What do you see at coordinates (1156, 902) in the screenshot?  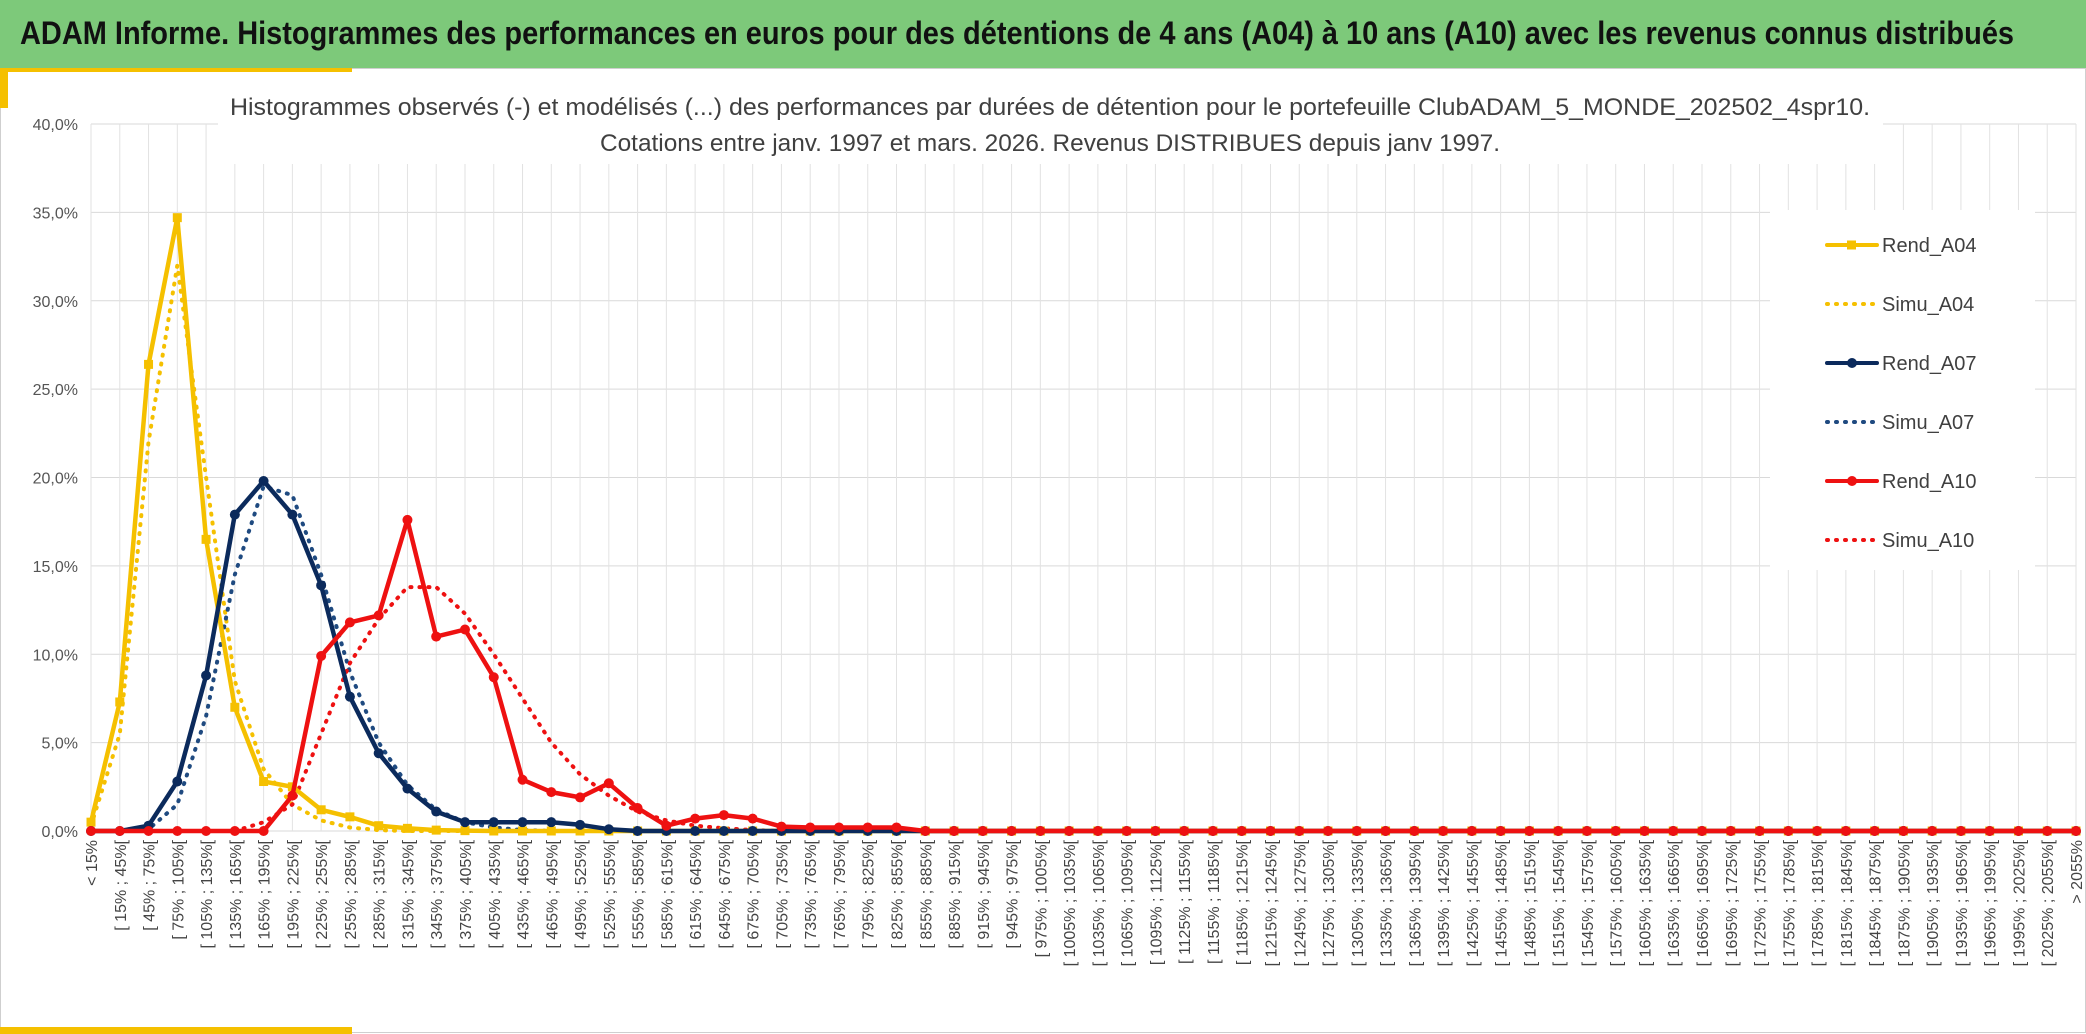 I see `x-tick-label: [ 1095% ; 1125%[` at bounding box center [1156, 902].